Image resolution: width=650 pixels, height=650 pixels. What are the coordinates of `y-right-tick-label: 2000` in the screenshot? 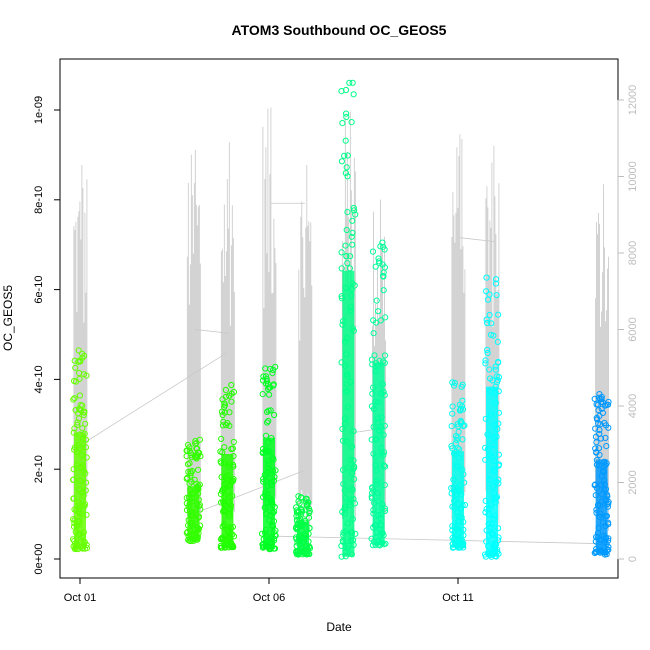 It's located at (633, 482).